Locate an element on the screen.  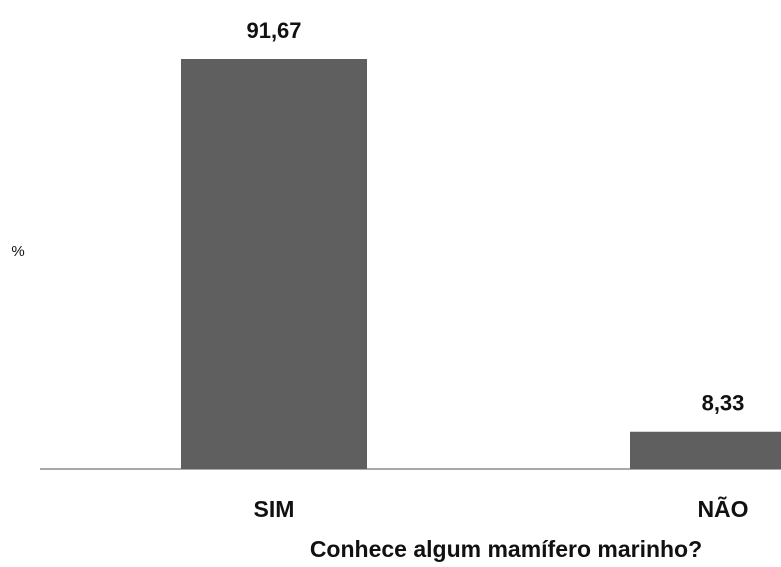
y-axis-label: % is located at coordinates (17, 251).